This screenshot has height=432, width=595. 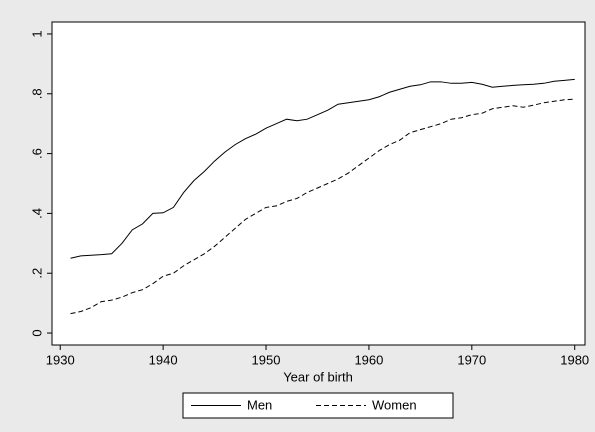 I want to click on y-tick-label: 0, so click(x=36, y=332).